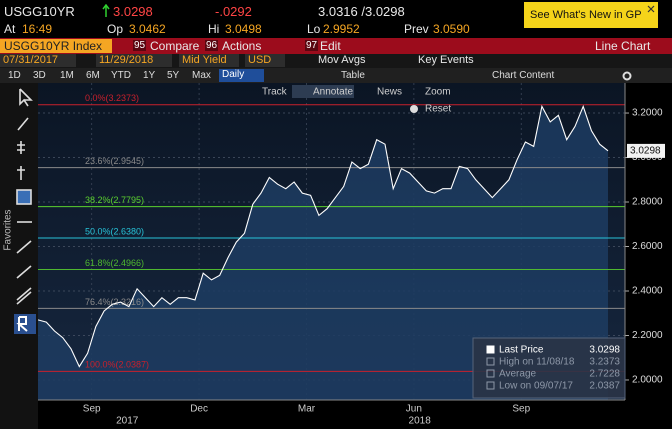  What do you see at coordinates (93, 75) in the screenshot?
I see `period: 6M` at bounding box center [93, 75].